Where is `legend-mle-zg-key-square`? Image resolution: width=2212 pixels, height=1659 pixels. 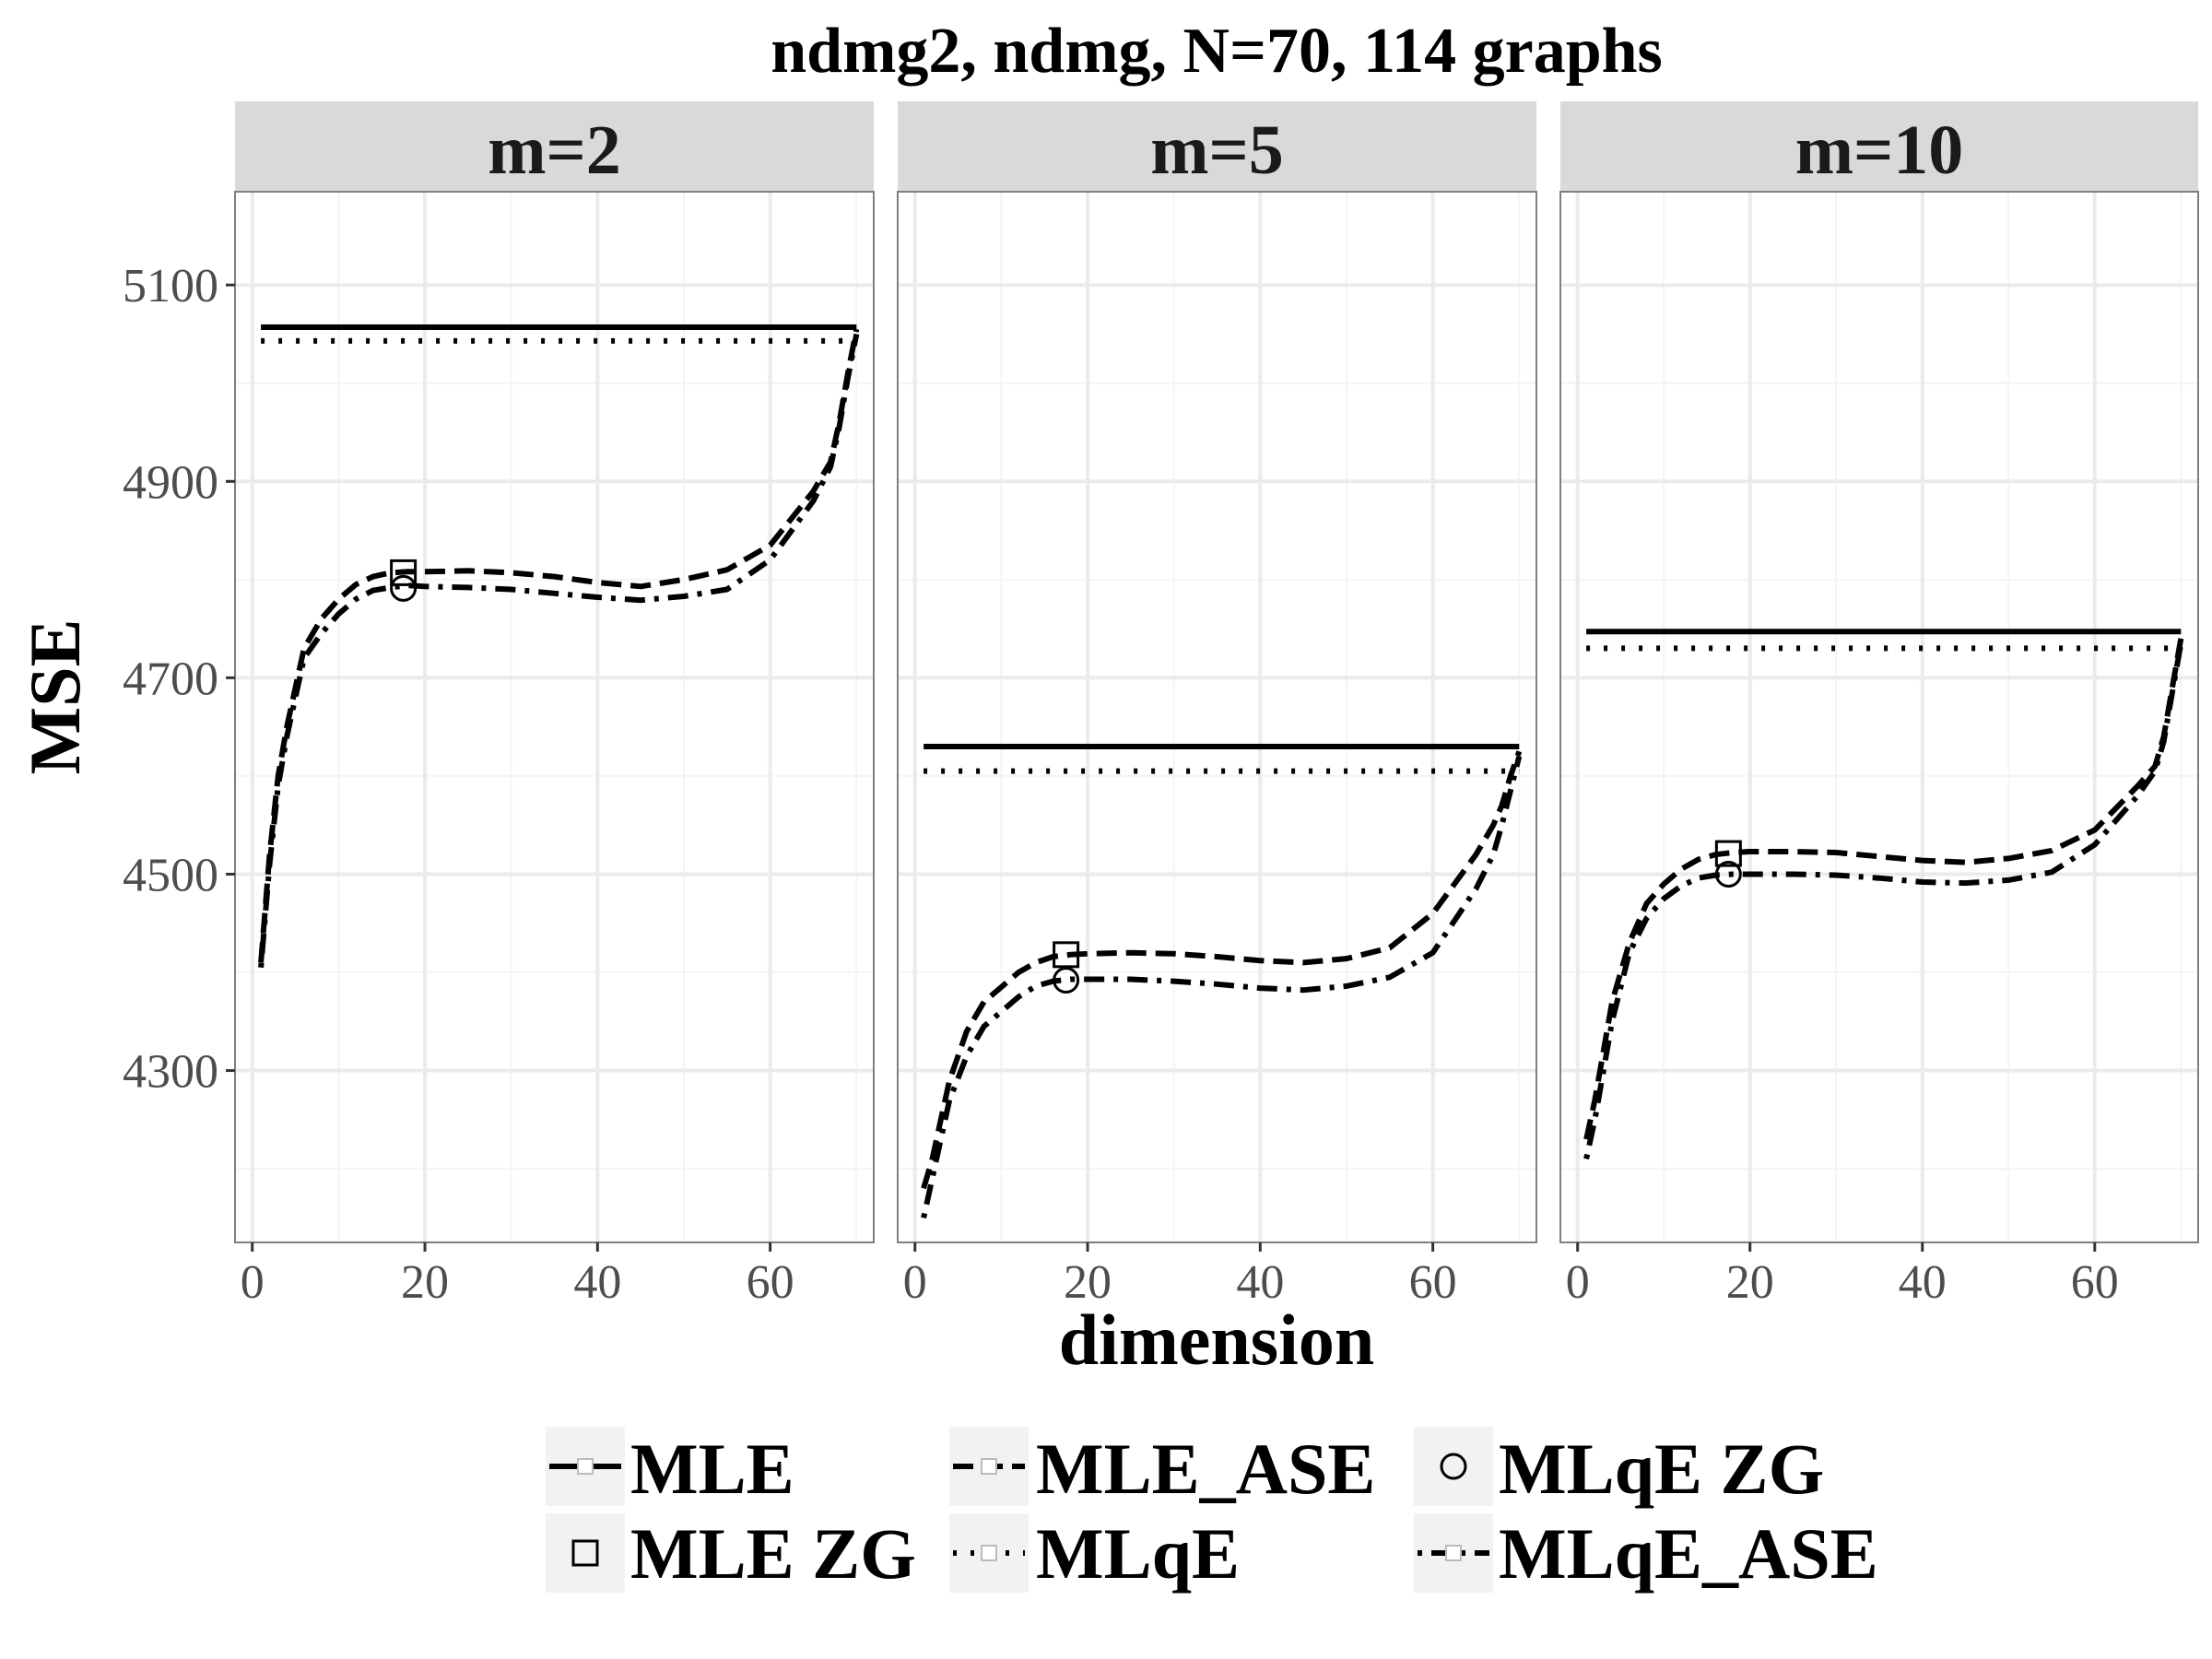
legend-mle-zg-key-square is located at coordinates (585, 1553).